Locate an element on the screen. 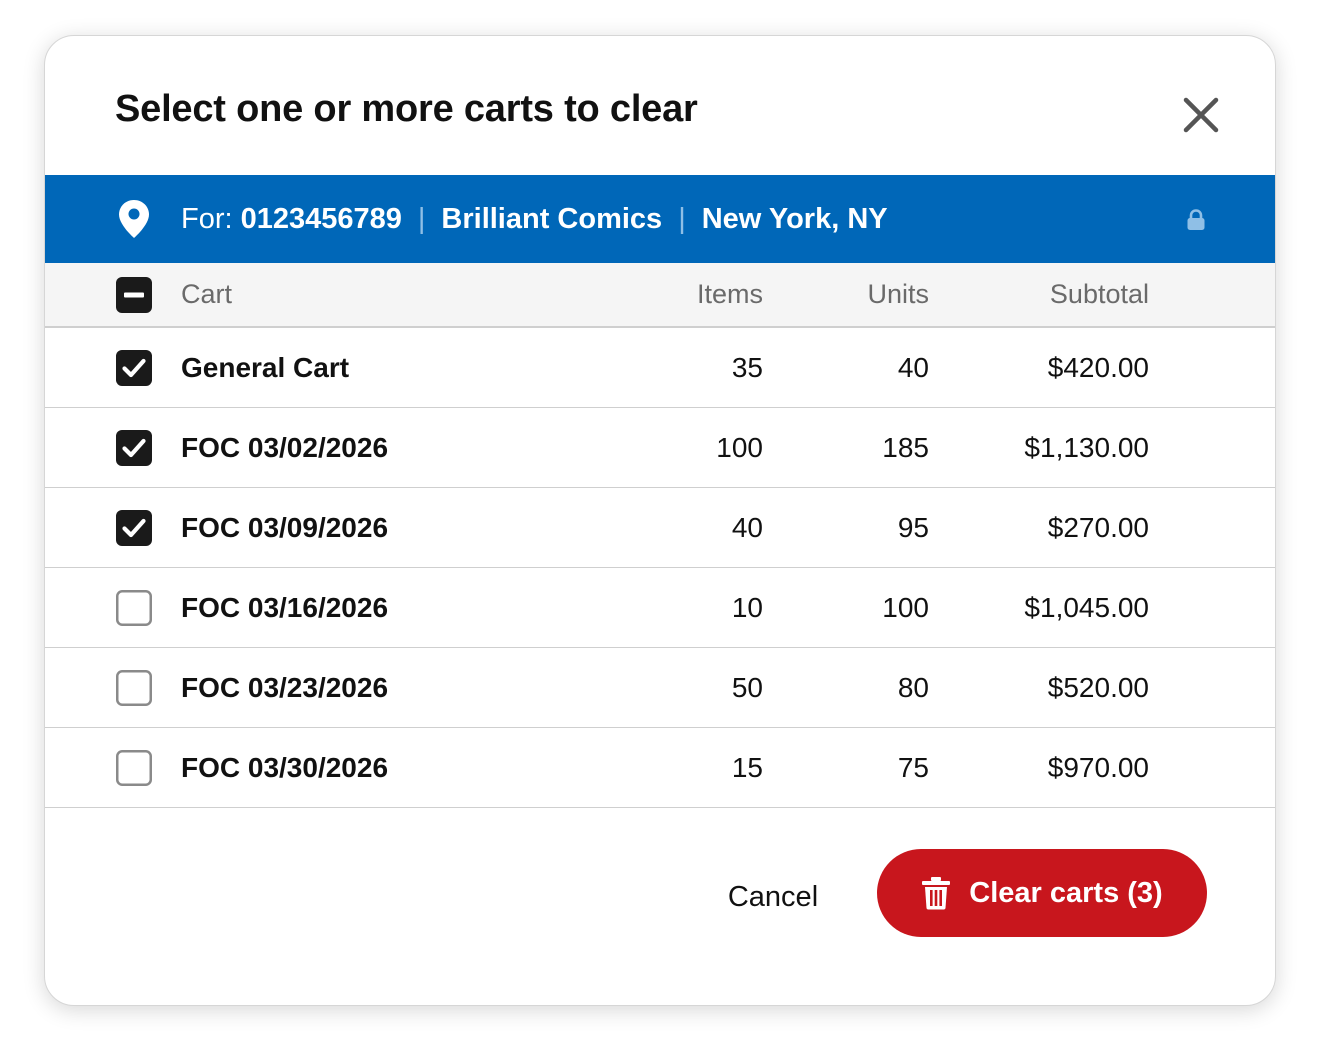 This screenshot has height=1058, width=1320. store-location: New York, NY is located at coordinates (794, 218).